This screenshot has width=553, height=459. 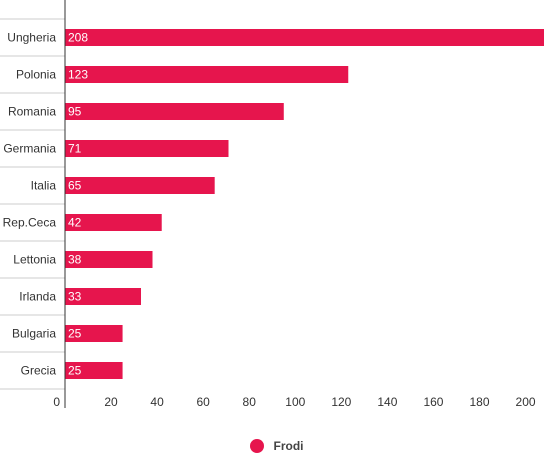 What do you see at coordinates (75, 149) in the screenshot?
I see `data-label: 71` at bounding box center [75, 149].